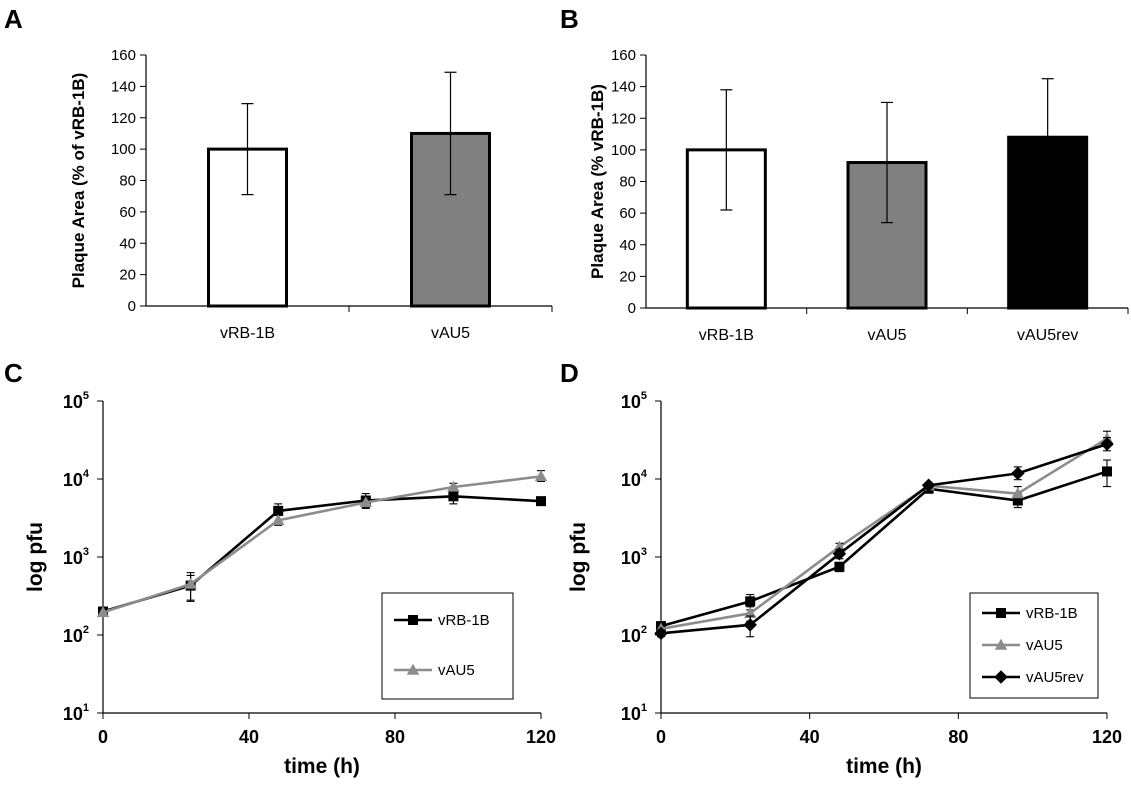  Describe the element at coordinates (569, 373) in the screenshot. I see `panel-letter-d: D` at that location.